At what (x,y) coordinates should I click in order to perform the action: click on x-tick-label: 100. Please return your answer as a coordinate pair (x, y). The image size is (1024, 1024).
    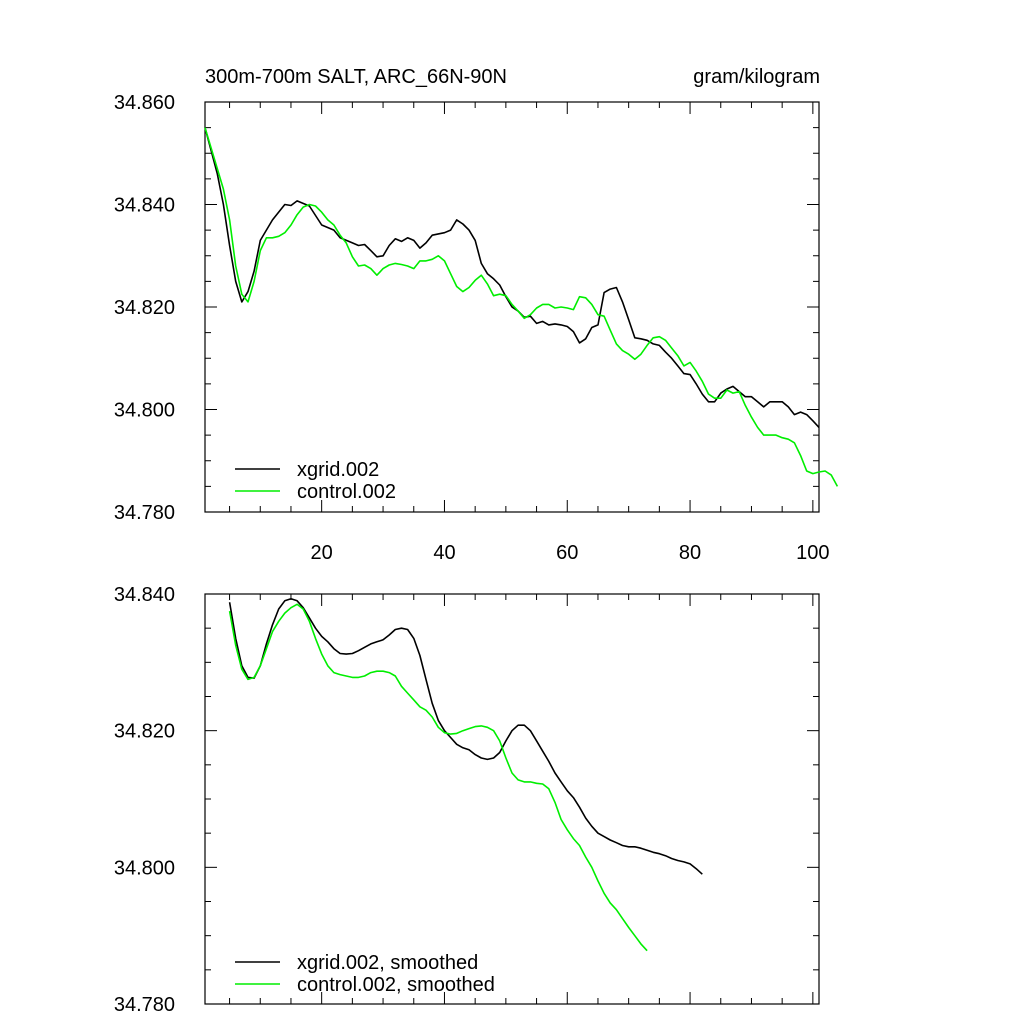
    Looking at the image, I should click on (812, 553).